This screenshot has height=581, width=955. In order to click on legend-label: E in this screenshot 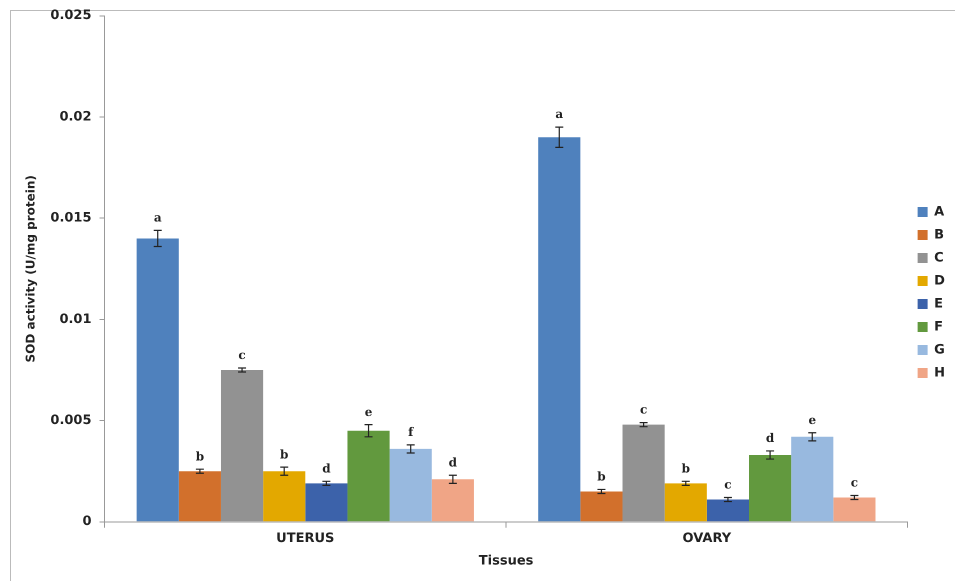, I will do `click(939, 304)`.